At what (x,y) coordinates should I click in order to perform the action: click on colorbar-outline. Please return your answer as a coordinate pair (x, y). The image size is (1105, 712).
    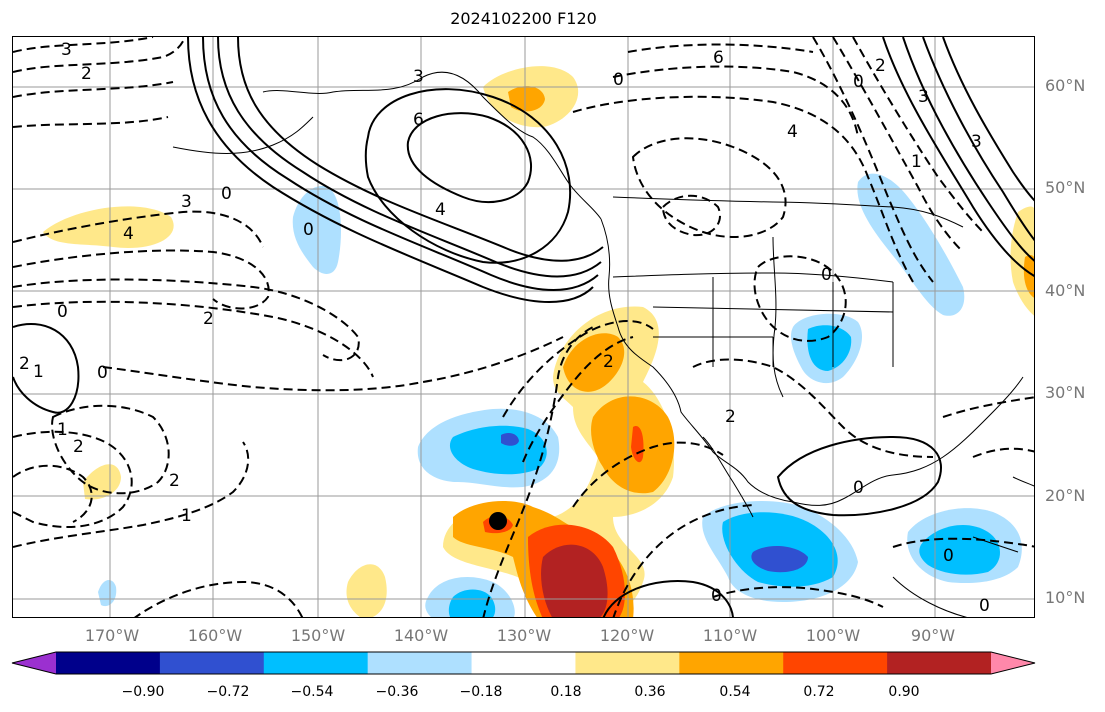
    Looking at the image, I should click on (523, 663).